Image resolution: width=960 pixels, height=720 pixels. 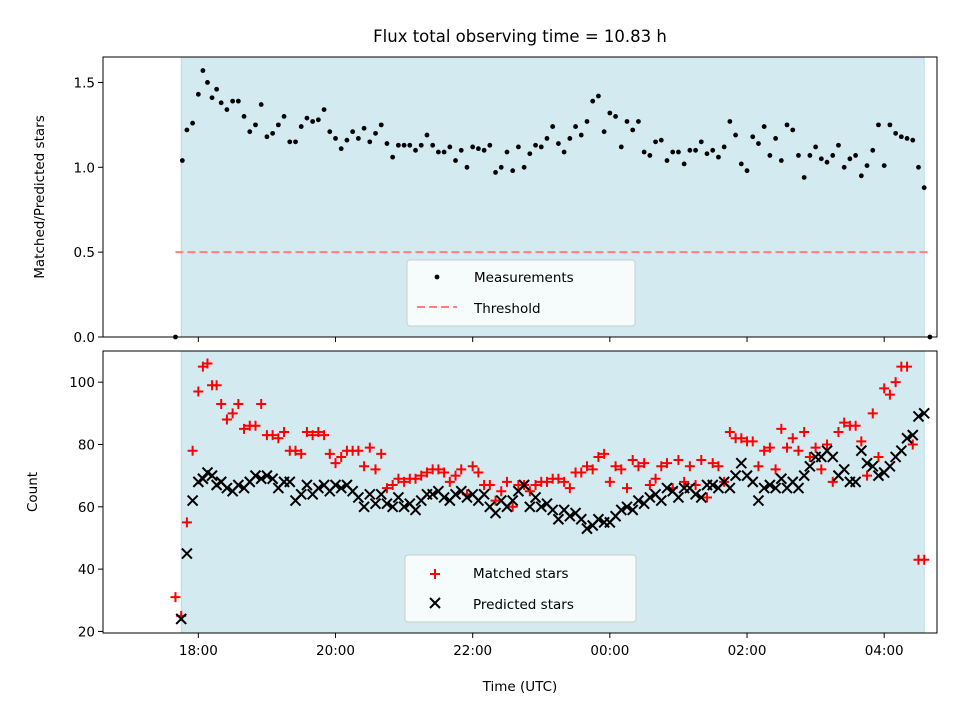 What do you see at coordinates (521, 293) in the screenshot?
I see `top-legend-box` at bounding box center [521, 293].